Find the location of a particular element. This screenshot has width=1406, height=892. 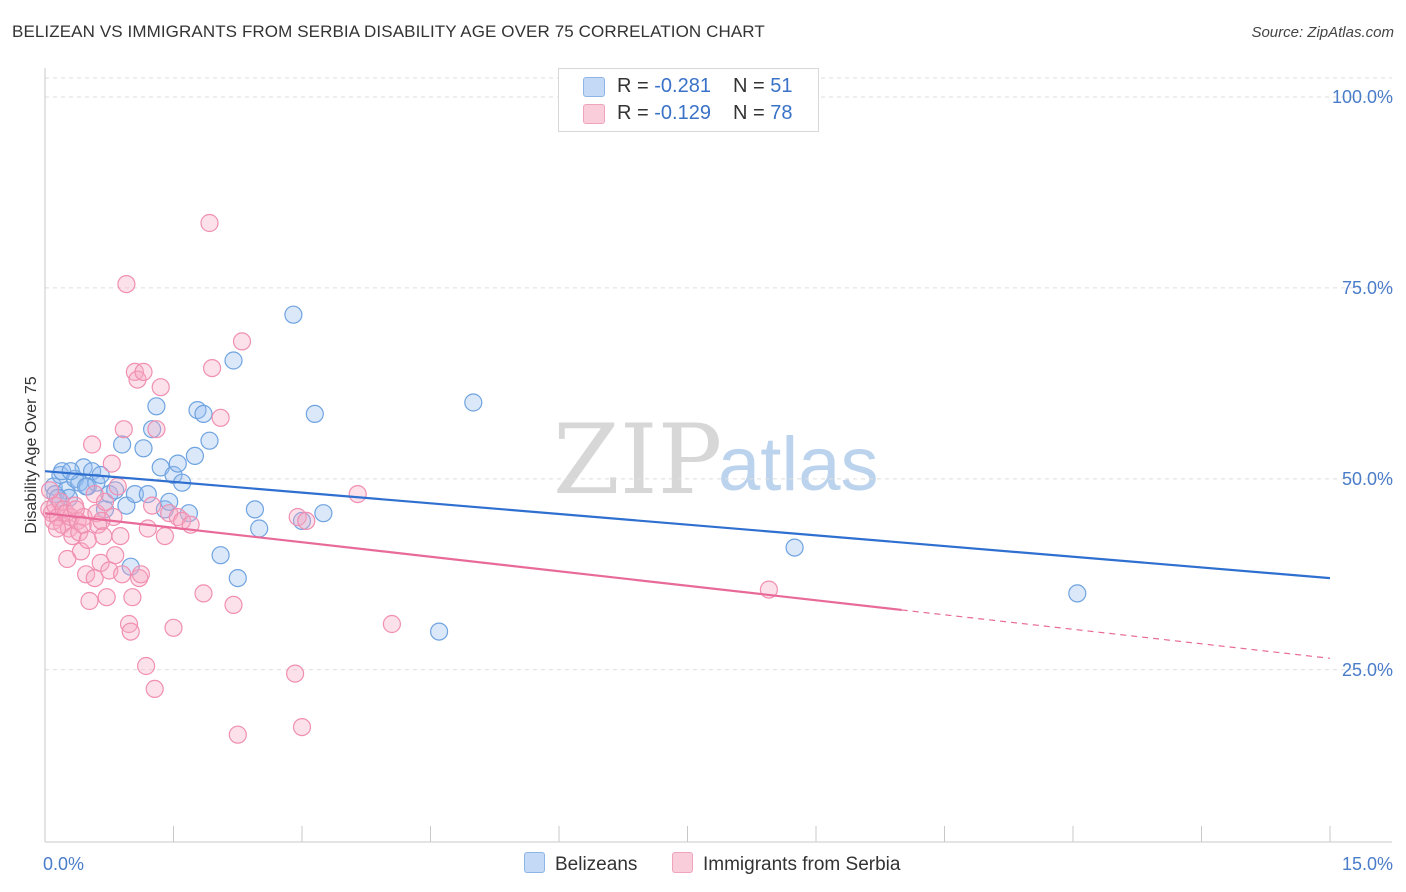

source-credit: Source: ZipAtlas.com is located at coordinates (1322, 32).